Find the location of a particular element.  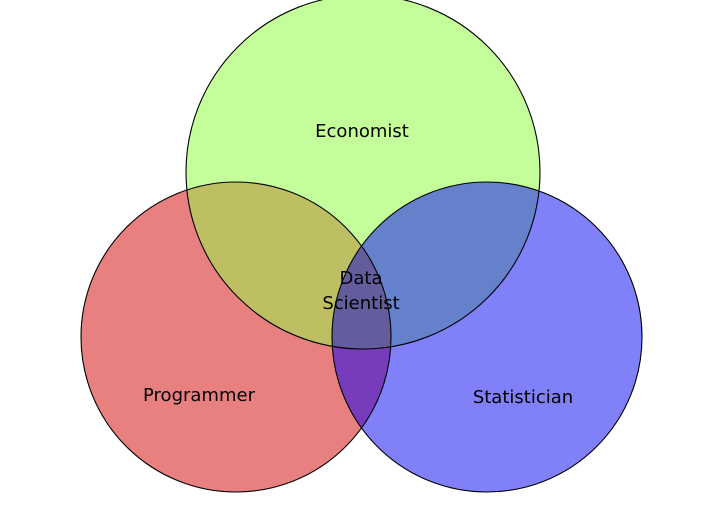

programmer-label: Programmer is located at coordinates (199, 395).